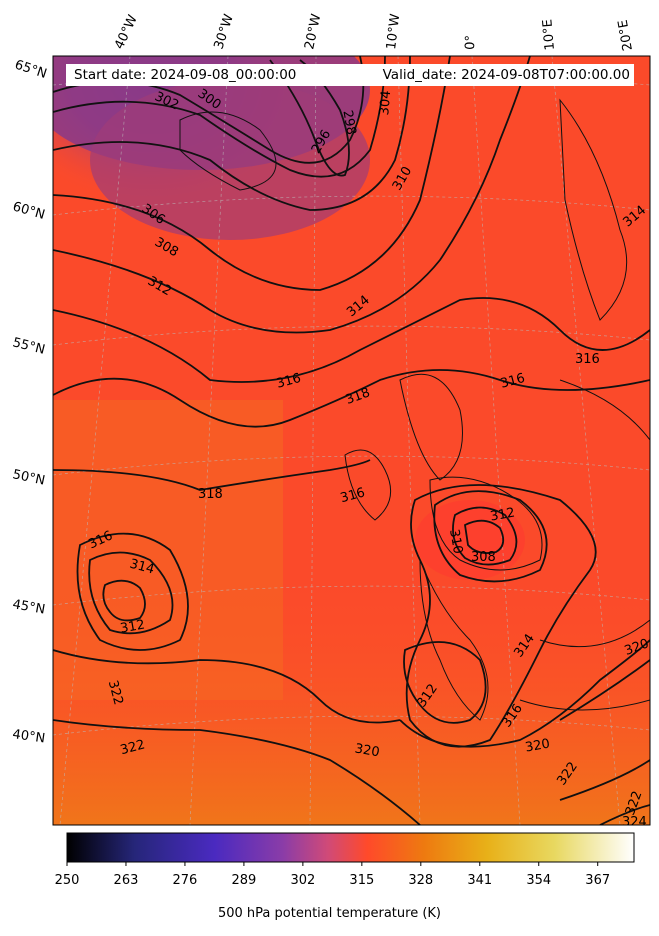 The image size is (659, 936). Describe the element at coordinates (31, 70) in the screenshot. I see `lat-label-65n: 65°N` at that location.